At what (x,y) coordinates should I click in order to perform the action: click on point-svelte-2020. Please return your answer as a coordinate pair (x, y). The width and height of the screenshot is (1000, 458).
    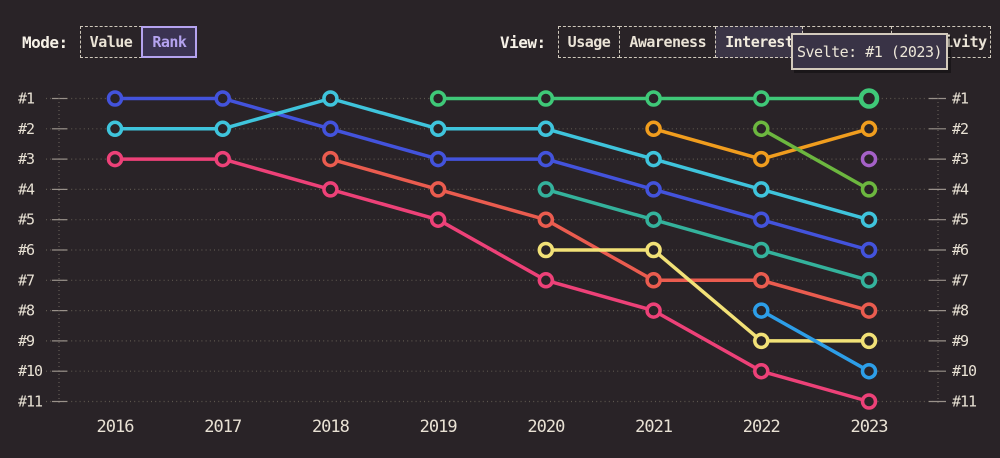
    Looking at the image, I should click on (546, 98).